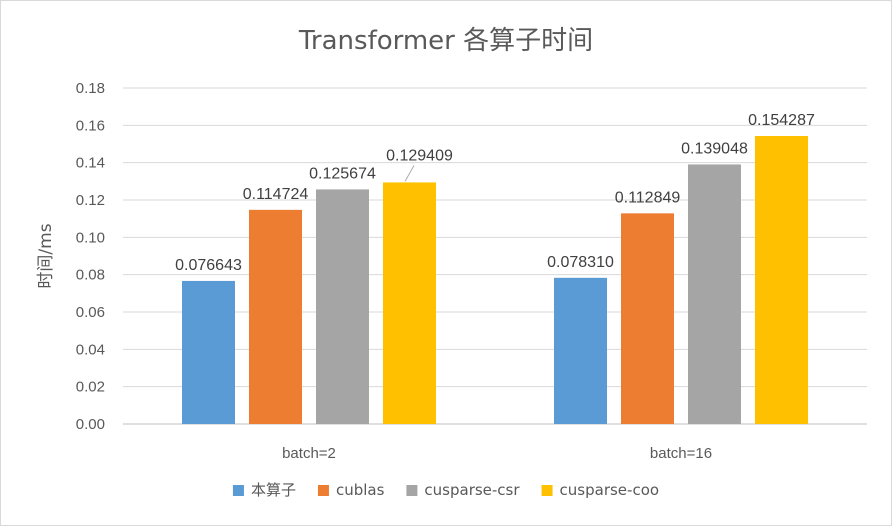 The height and width of the screenshot is (526, 892). What do you see at coordinates (90, 349) in the screenshot?
I see `y-tick-label: 0.04` at bounding box center [90, 349].